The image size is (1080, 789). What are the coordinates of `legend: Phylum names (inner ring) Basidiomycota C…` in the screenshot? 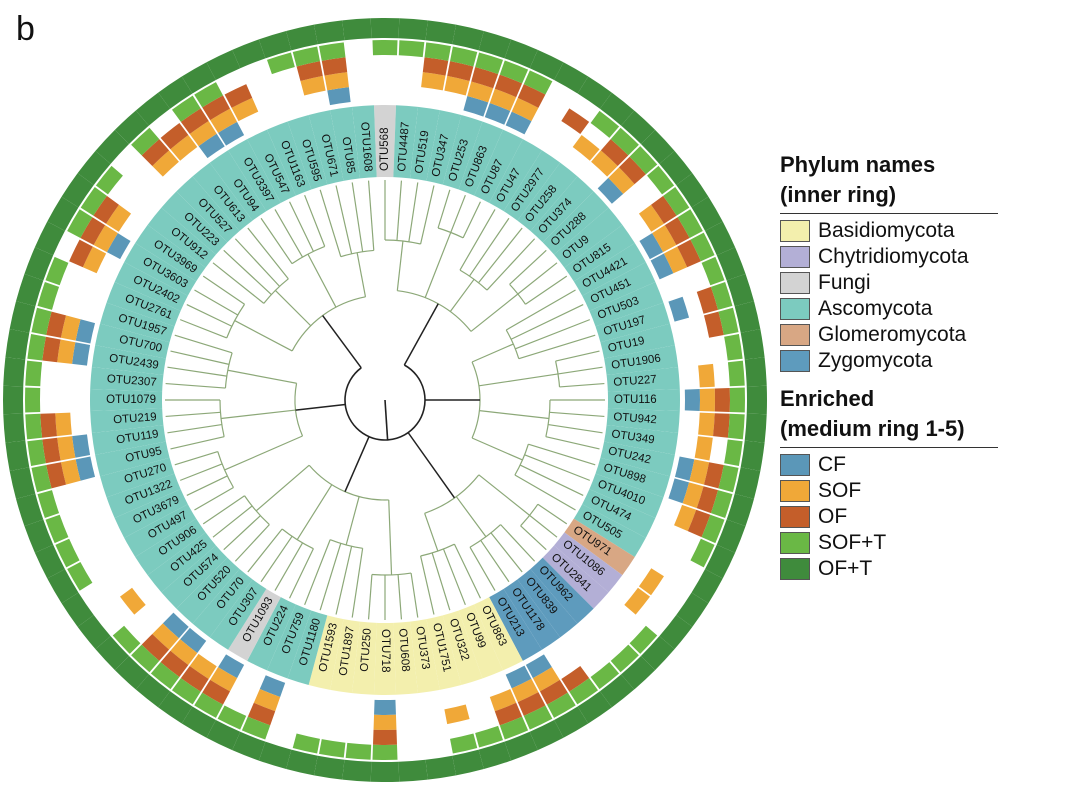 It's located at (927, 366).